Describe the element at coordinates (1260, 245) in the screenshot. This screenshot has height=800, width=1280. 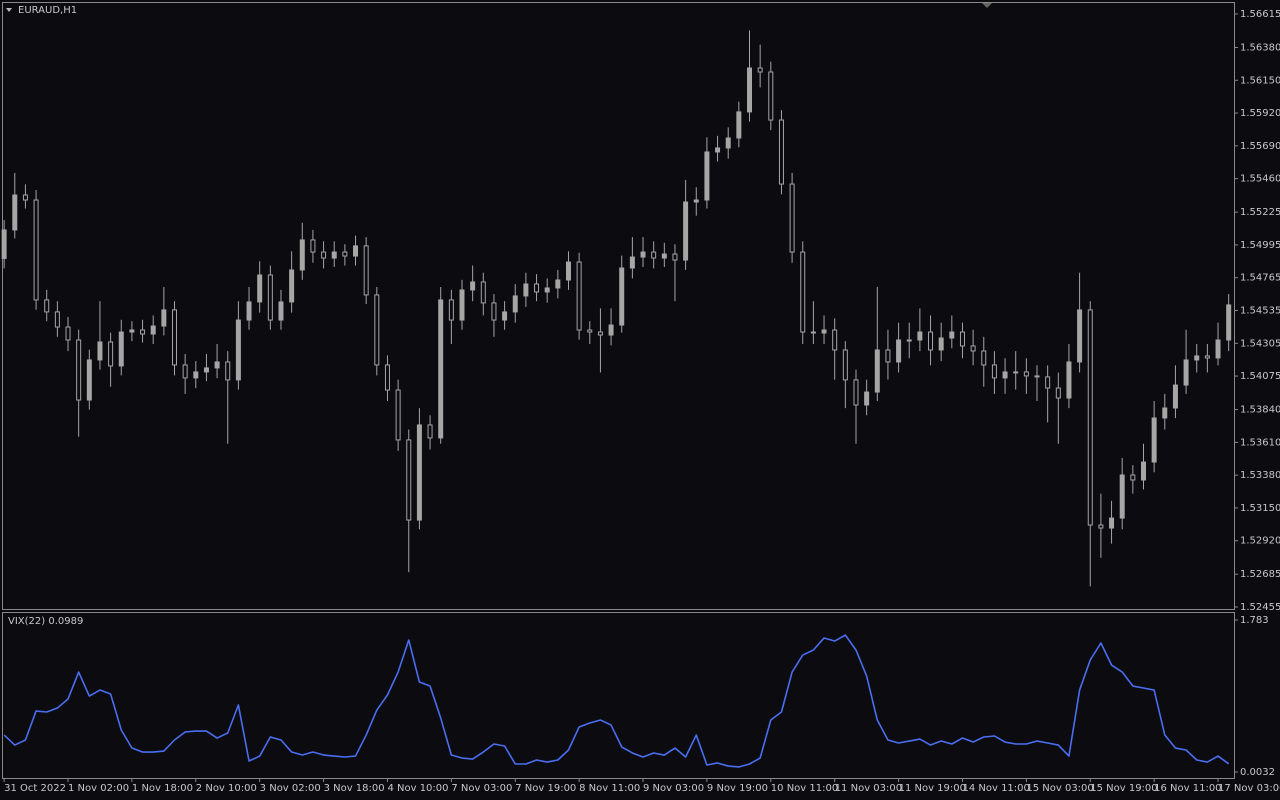
I see `y-tick-label: 1.54995` at that location.